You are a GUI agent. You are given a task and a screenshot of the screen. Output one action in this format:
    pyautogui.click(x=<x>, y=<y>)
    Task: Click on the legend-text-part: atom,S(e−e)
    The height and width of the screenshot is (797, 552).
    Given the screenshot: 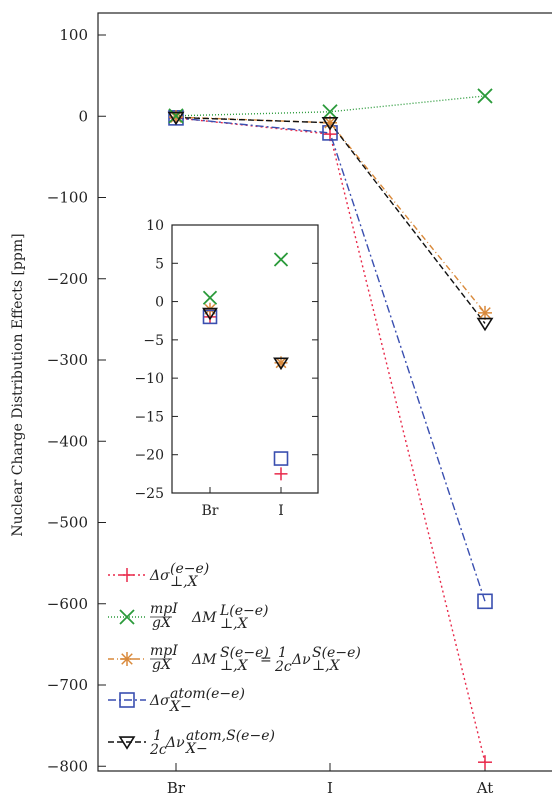 What is the action you would take?
    pyautogui.click(x=230, y=736)
    